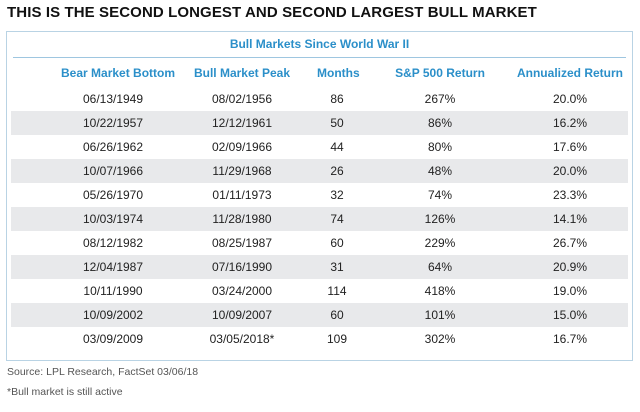 This screenshot has width=640, height=412. I want to click on bear-market-bottom-cell: 10/03/1974, so click(113, 219).